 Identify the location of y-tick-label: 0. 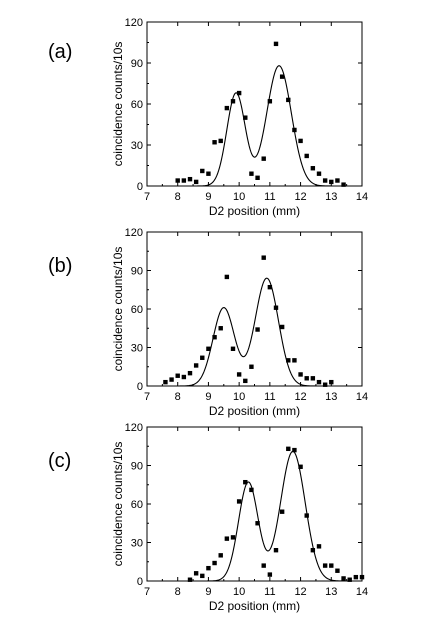
(140, 187).